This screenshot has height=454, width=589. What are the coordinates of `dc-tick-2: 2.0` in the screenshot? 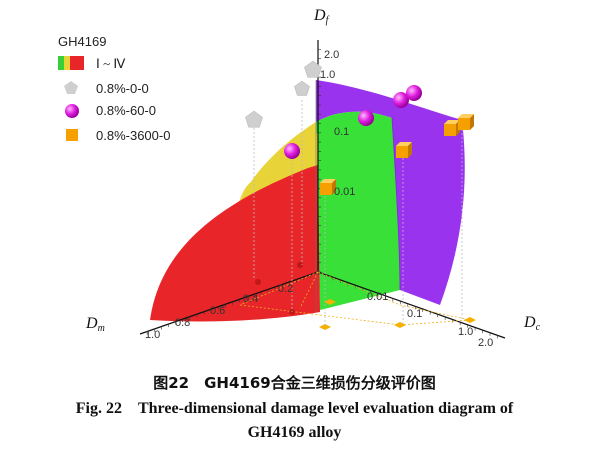 It's located at (485, 343).